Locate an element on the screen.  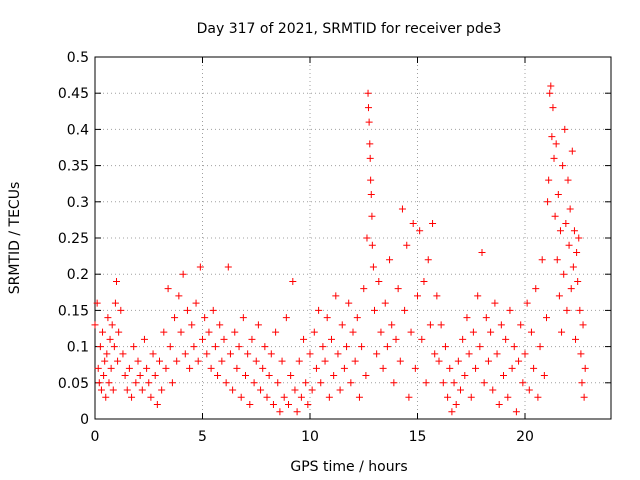
y-tick-label: 0.25 is located at coordinates (73, 239).